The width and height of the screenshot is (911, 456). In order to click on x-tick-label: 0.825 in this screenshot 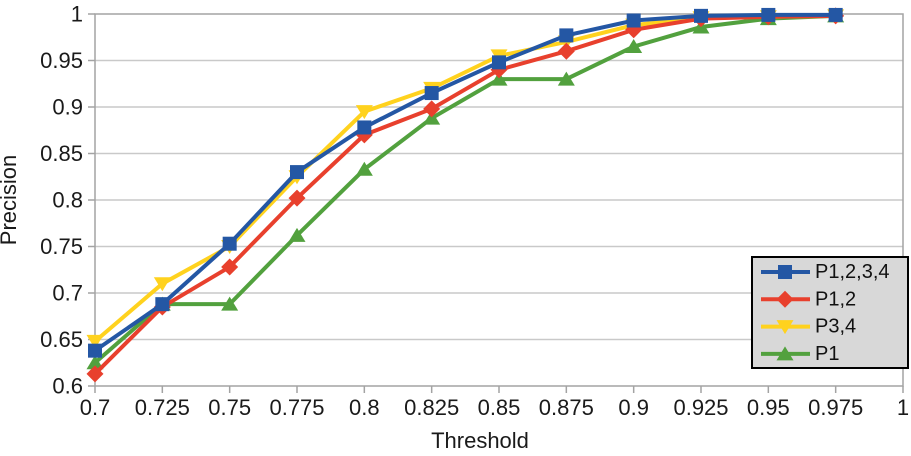, I will do `click(431, 407)`.